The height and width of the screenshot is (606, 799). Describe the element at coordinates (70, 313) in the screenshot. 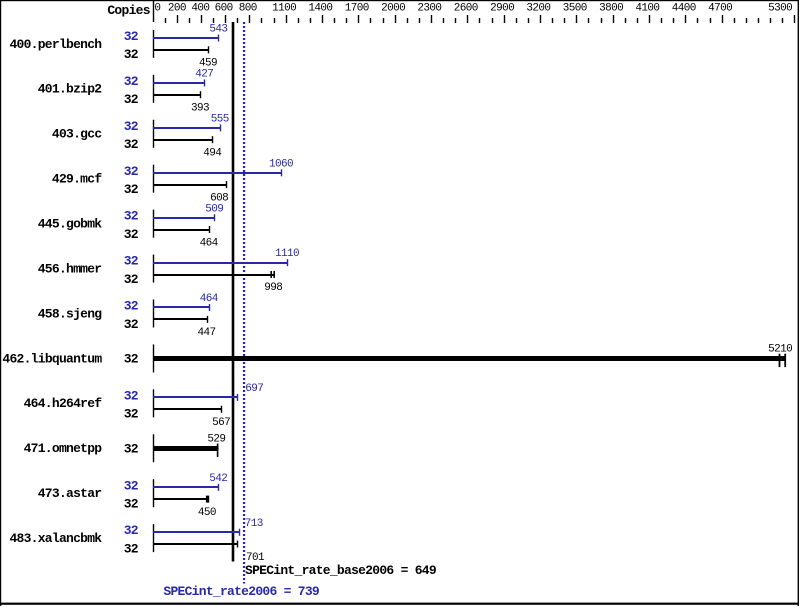

I see `svg-text: 458.sjeng` at that location.